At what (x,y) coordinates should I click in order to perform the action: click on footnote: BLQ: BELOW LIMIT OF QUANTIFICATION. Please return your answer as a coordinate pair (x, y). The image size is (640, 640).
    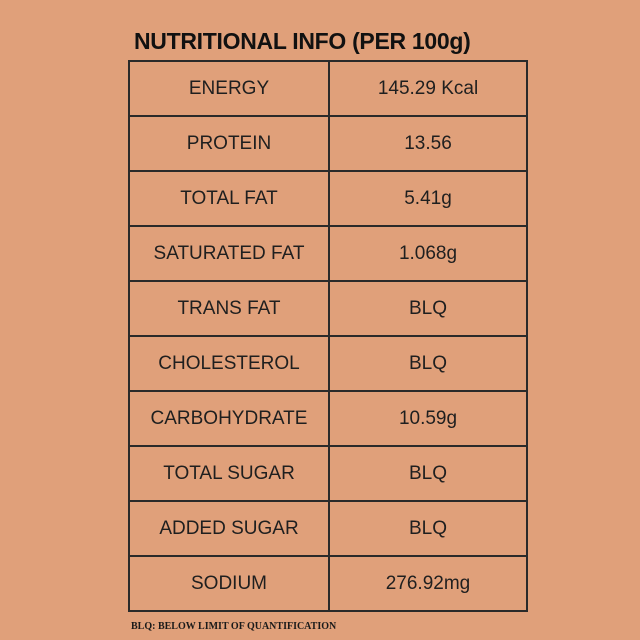
    Looking at the image, I should click on (234, 626).